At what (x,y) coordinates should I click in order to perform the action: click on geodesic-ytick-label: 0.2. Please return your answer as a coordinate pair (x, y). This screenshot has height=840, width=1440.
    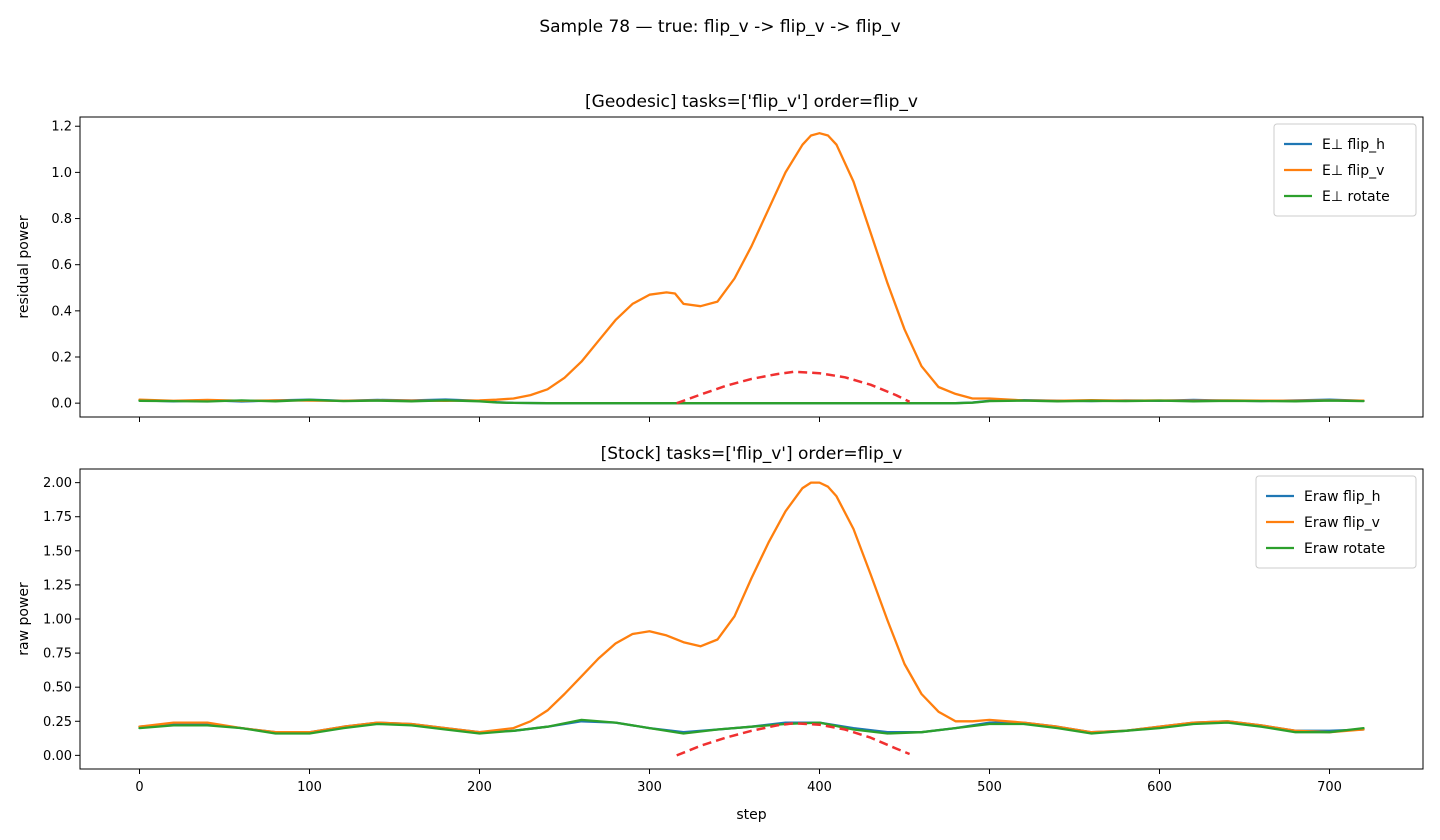
    Looking at the image, I should click on (61, 358).